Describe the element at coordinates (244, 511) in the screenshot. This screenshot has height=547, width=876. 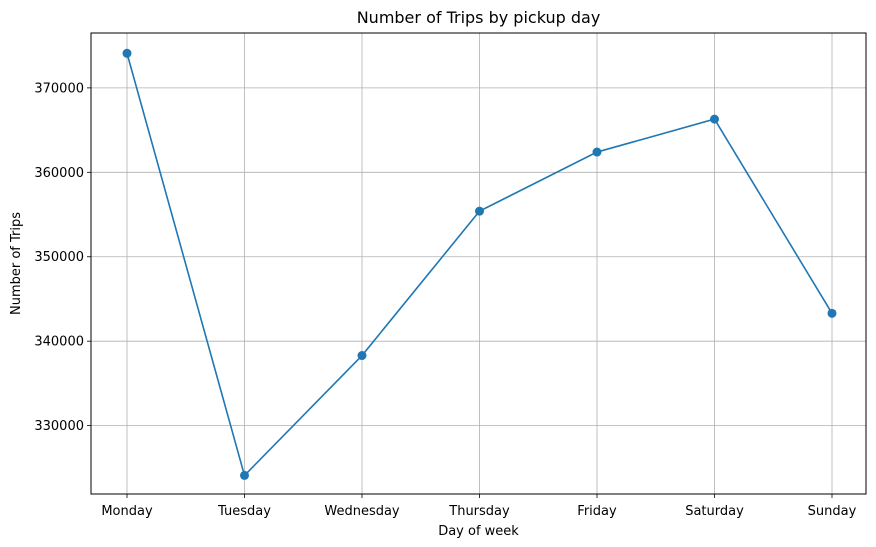
I see `x-tick-label: Tuesday` at that location.